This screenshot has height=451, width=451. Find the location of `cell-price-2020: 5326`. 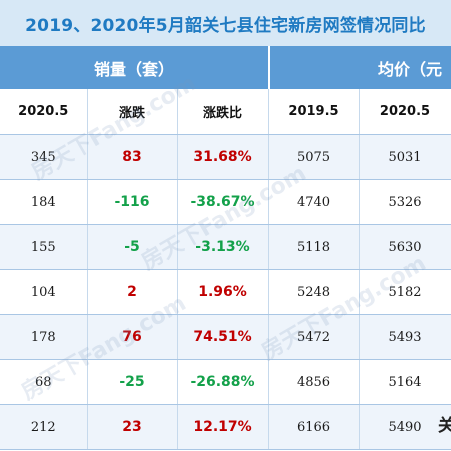

cell-price-2020: 5326 is located at coordinates (405, 202).